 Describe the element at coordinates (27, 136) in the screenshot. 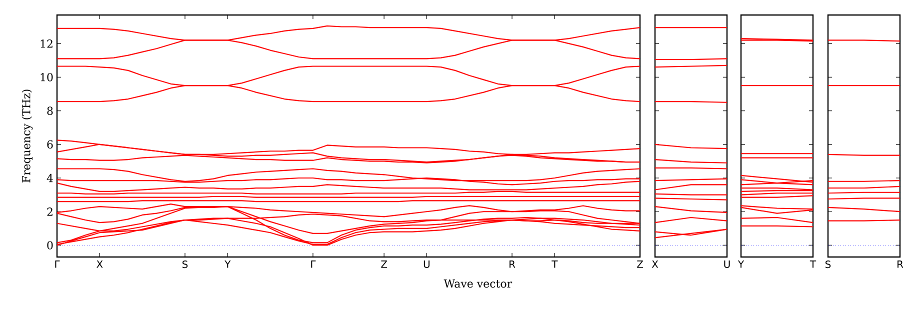

I see `y-axis-title: Frequency (THz)` at that location.